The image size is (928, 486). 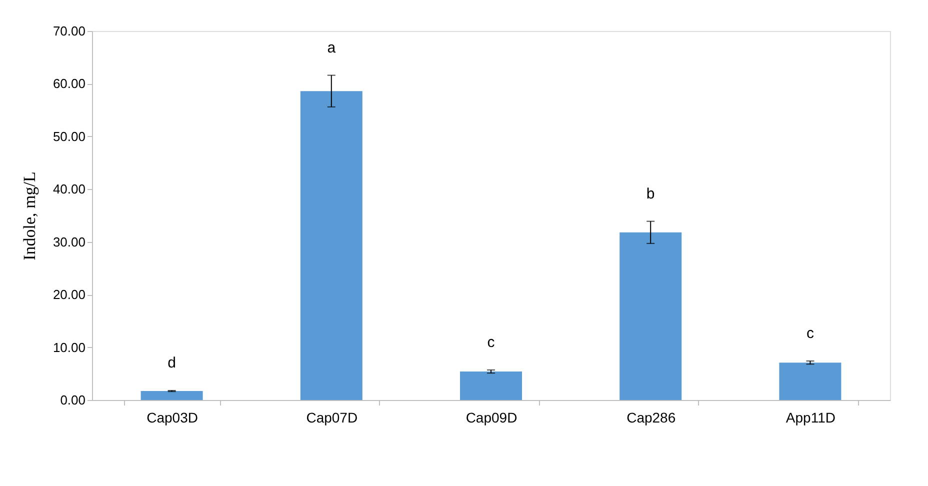 What do you see at coordinates (331, 47) in the screenshot?
I see `annotation: a` at bounding box center [331, 47].